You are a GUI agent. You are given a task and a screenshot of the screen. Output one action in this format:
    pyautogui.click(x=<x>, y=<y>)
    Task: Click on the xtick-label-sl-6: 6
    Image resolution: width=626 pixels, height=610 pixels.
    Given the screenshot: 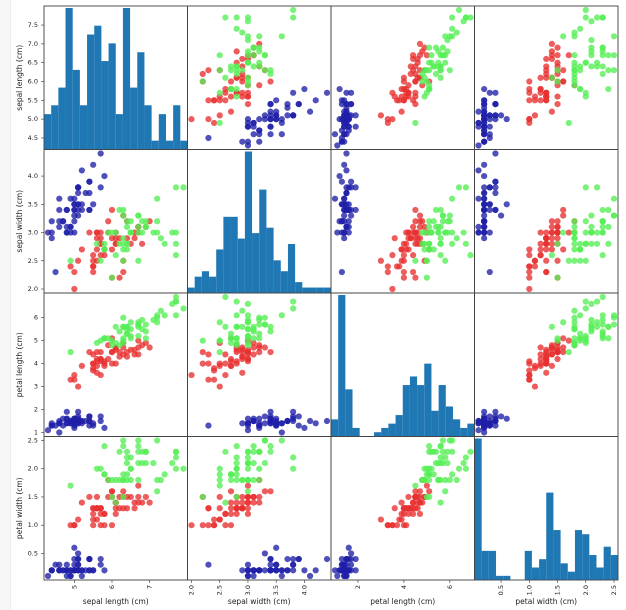 What is the action you would take?
    pyautogui.click(x=112, y=587)
    